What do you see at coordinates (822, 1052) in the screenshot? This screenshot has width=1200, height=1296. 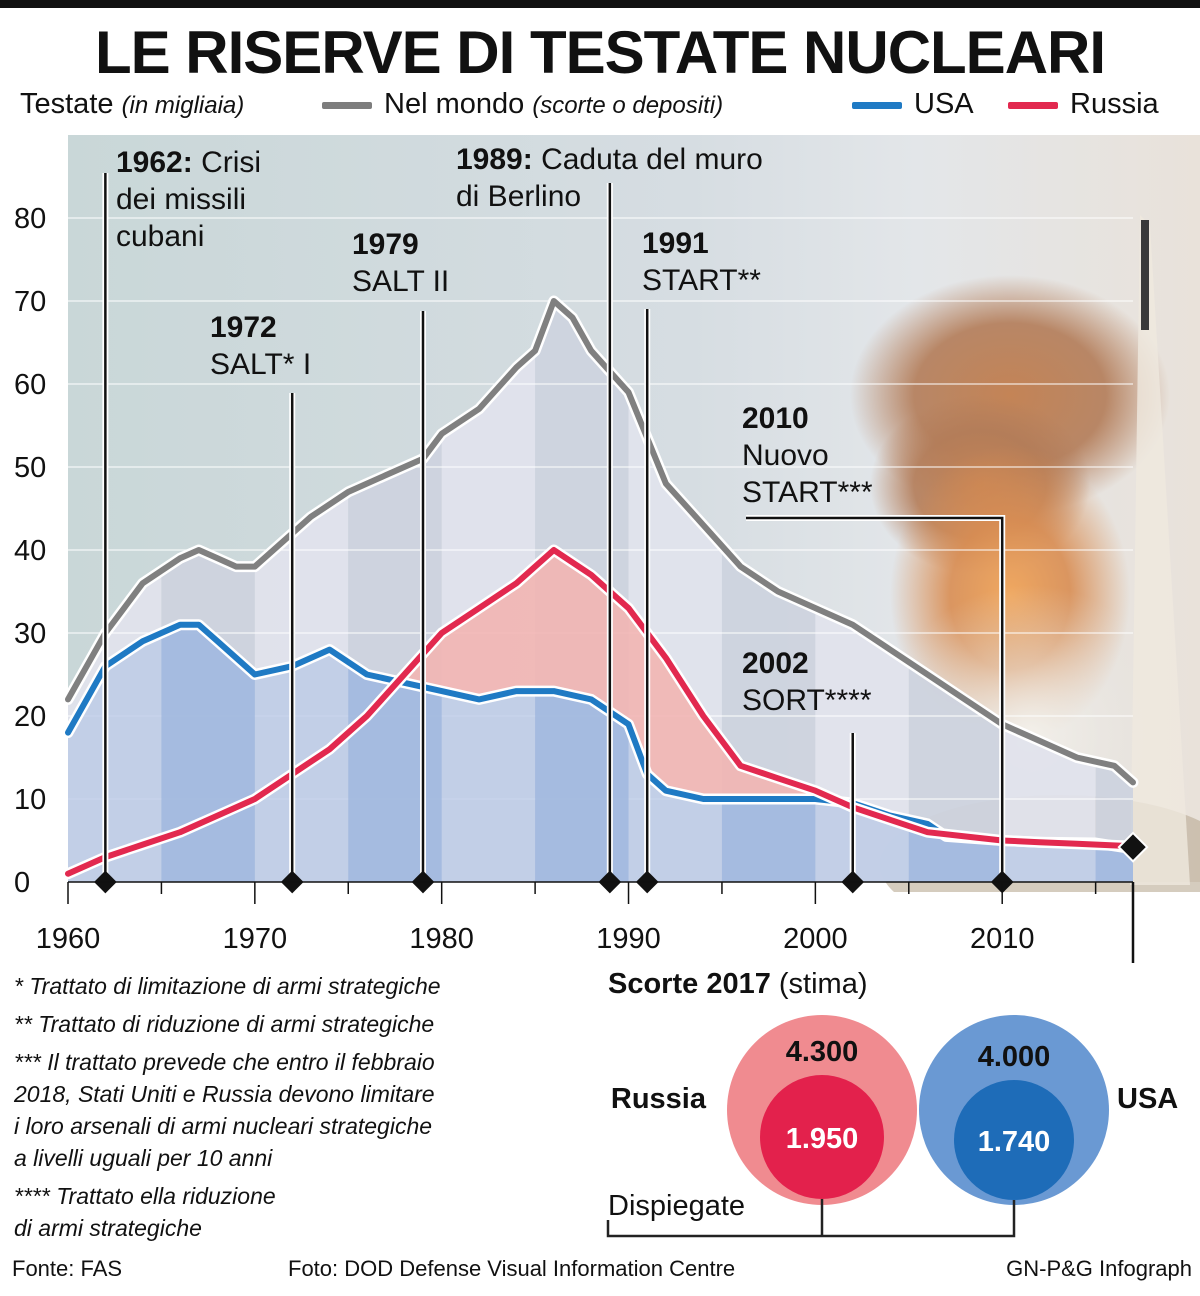 I see `russia-total-value: 4.300` at bounding box center [822, 1052].